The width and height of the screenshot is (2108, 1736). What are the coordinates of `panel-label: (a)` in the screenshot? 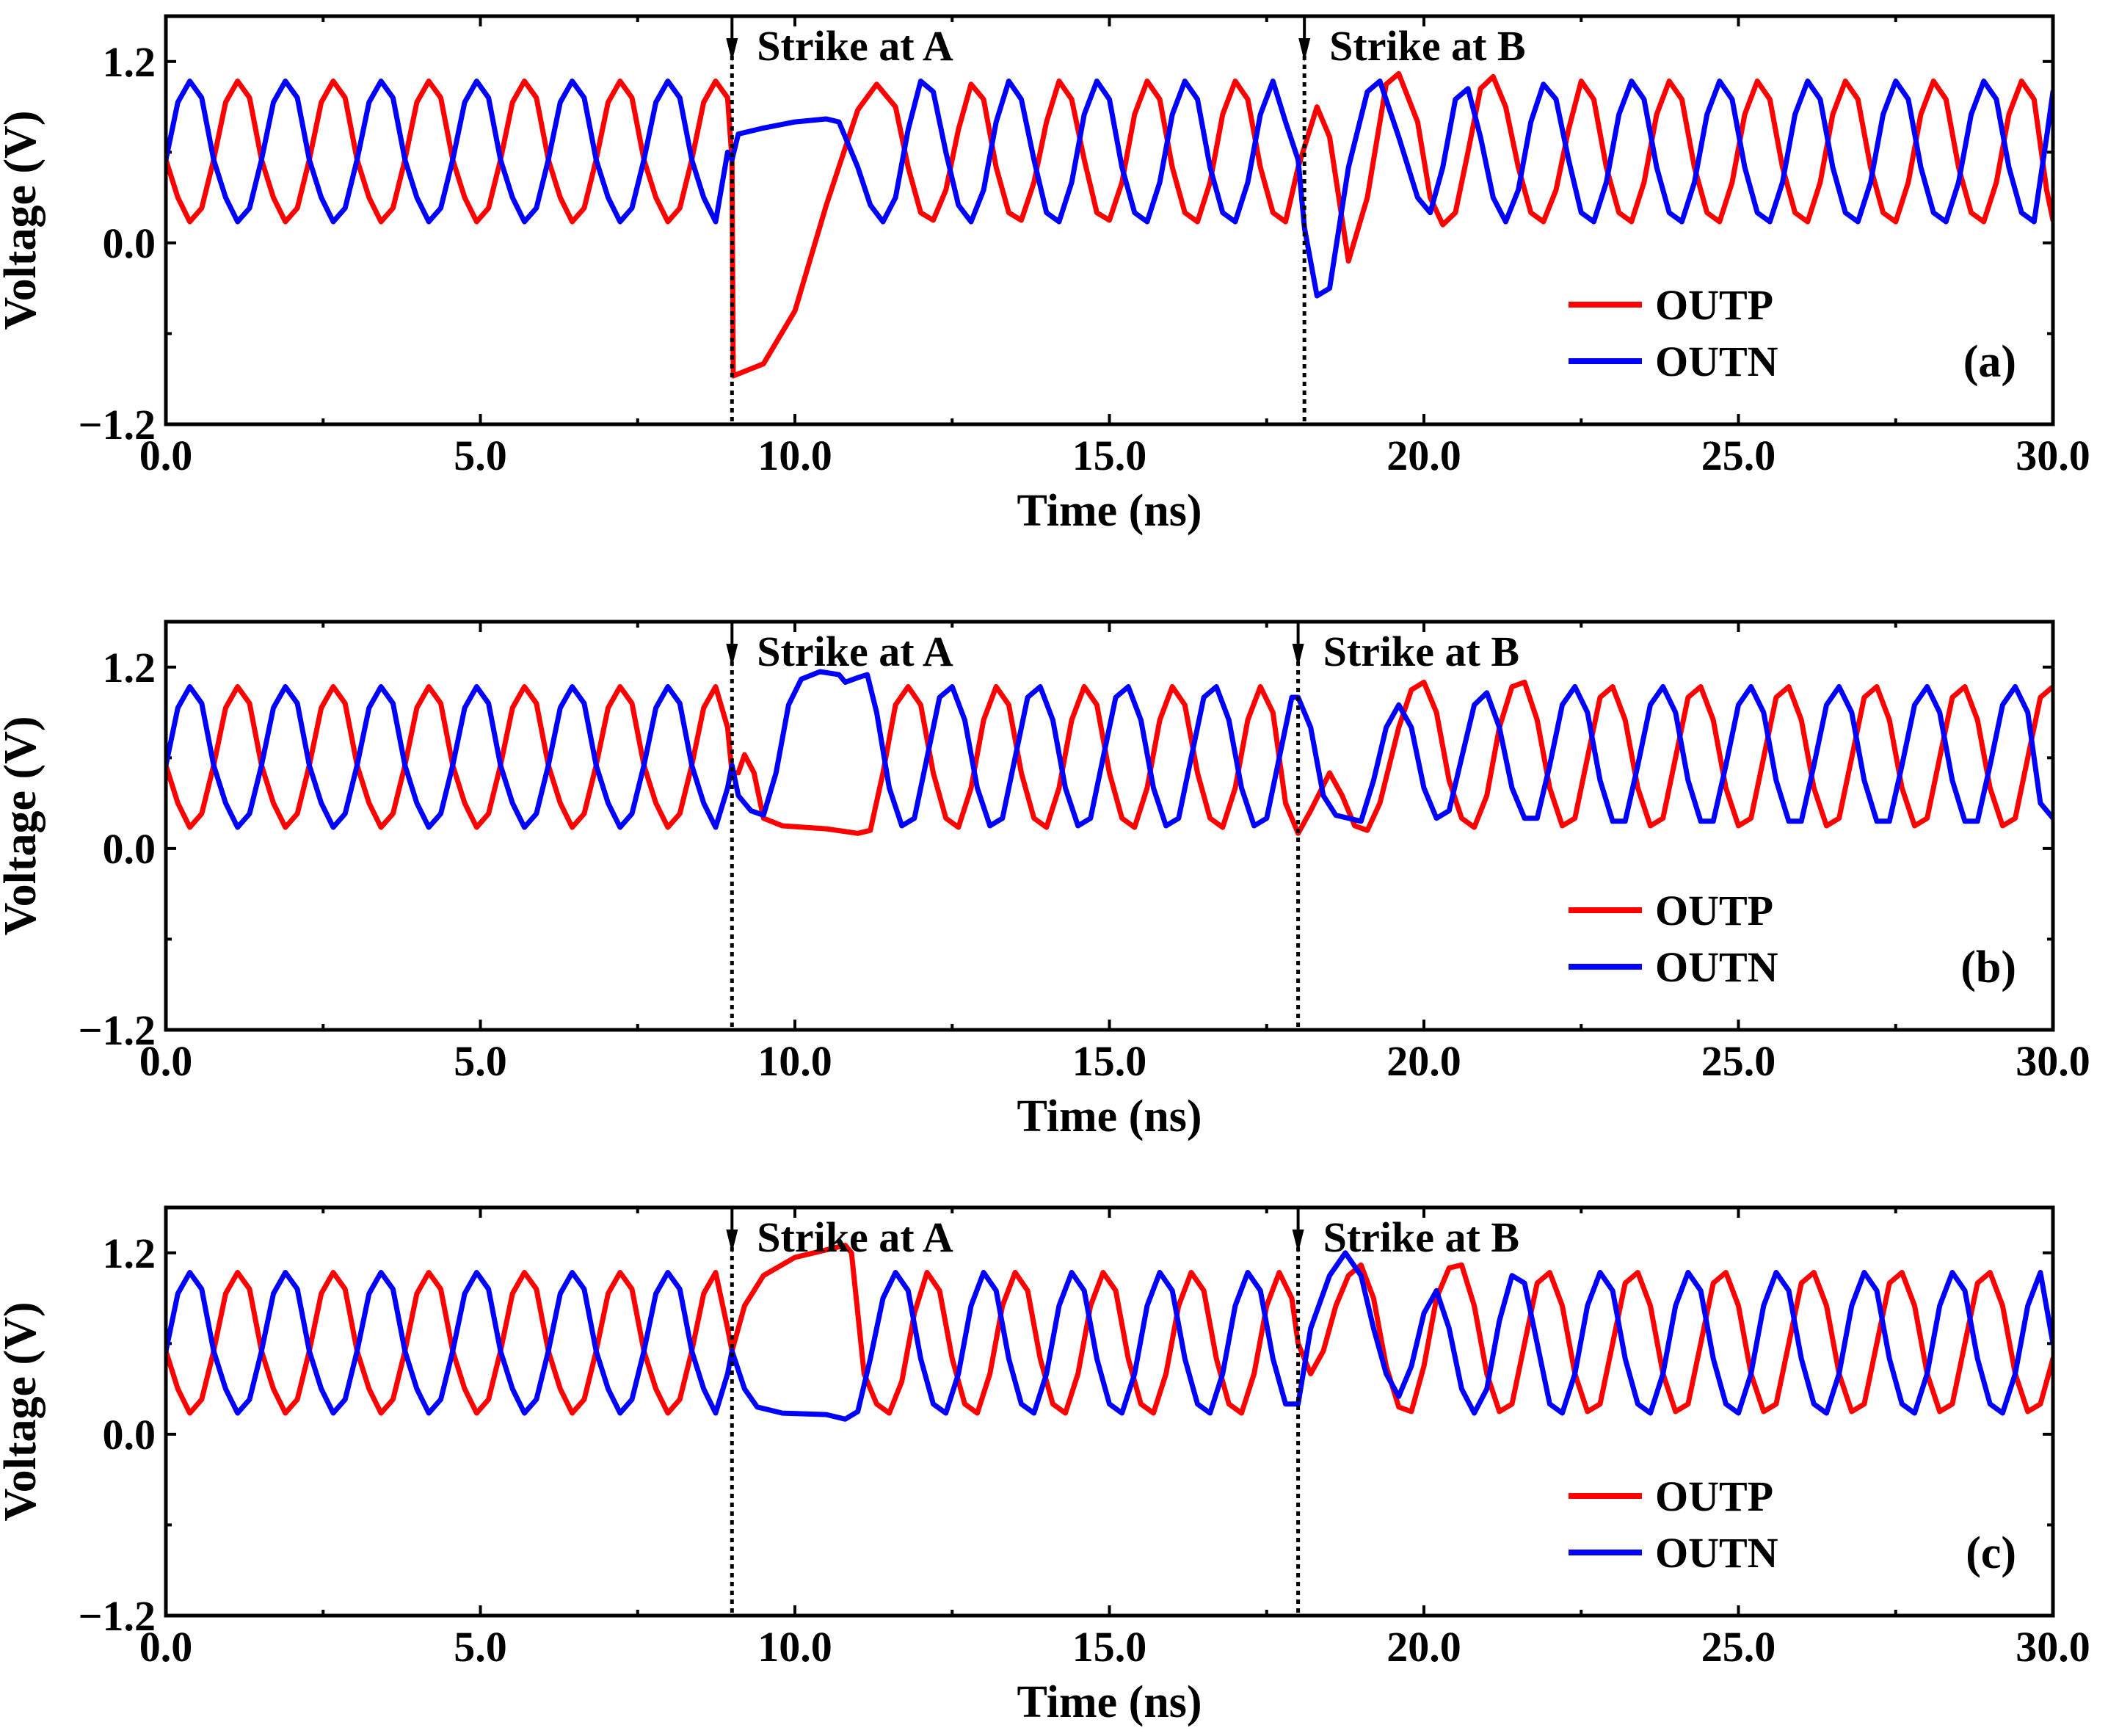 It's located at (1990, 362).